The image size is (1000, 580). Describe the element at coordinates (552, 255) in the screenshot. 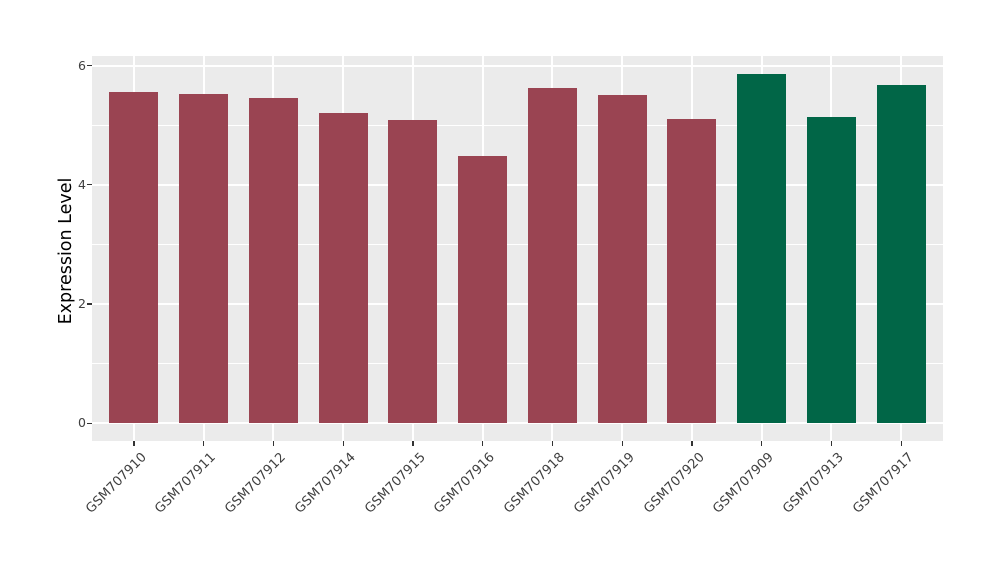

I see `bar-GSM707918` at that location.